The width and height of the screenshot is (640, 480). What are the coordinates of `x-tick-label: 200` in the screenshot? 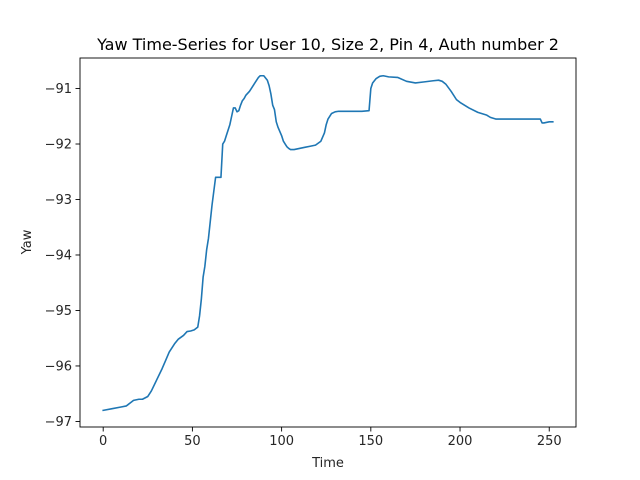 It's located at (460, 441).